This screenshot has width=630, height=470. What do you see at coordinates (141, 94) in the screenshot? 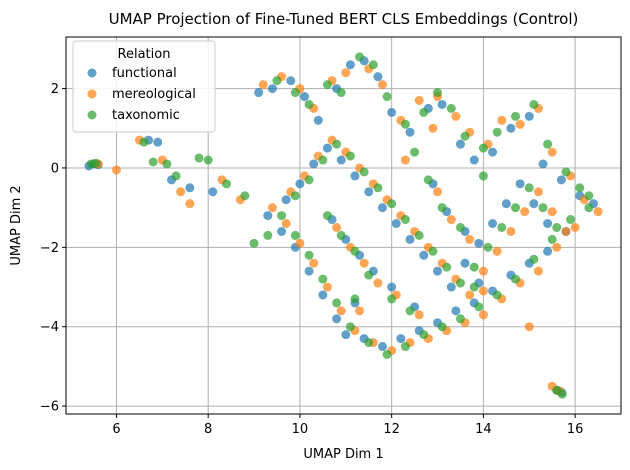
I see `legend-items: functional mereological taxonomic` at bounding box center [141, 94].